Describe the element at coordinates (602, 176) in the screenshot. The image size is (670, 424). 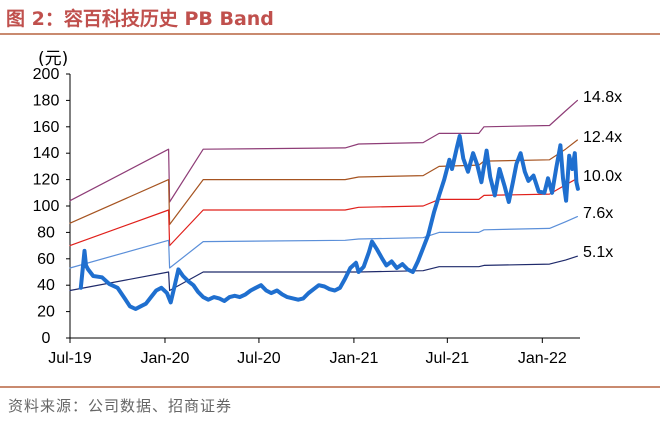
I see `band-label: 10.0x` at that location.